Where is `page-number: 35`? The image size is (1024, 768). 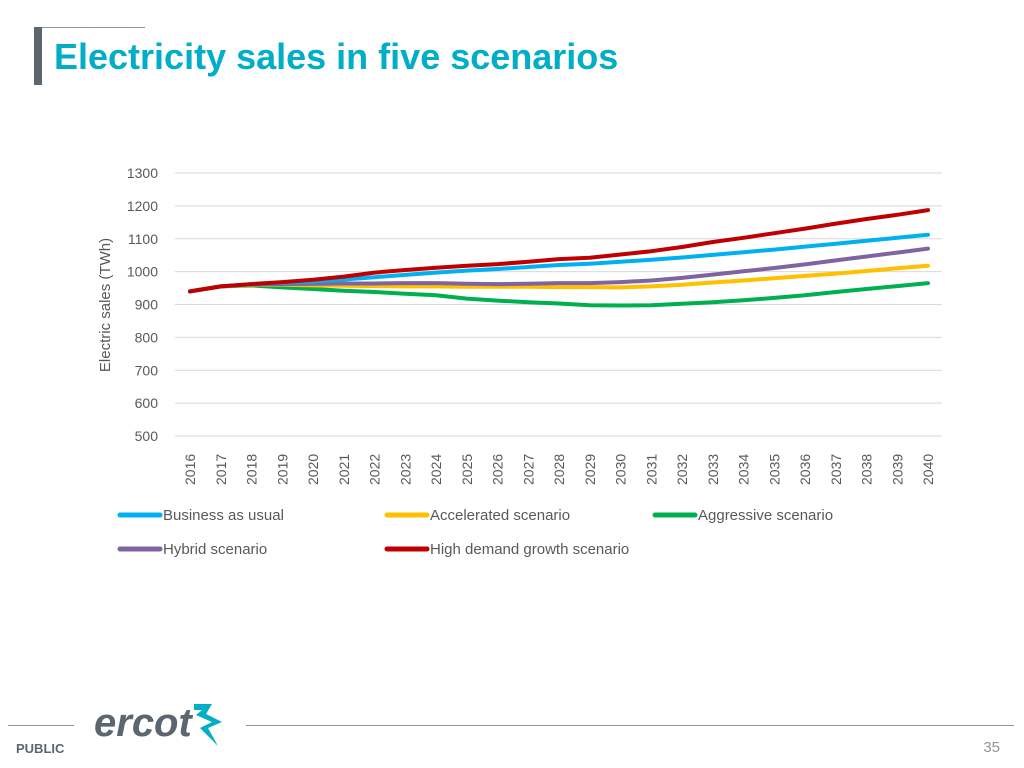 page-number: 35 is located at coordinates (991, 747).